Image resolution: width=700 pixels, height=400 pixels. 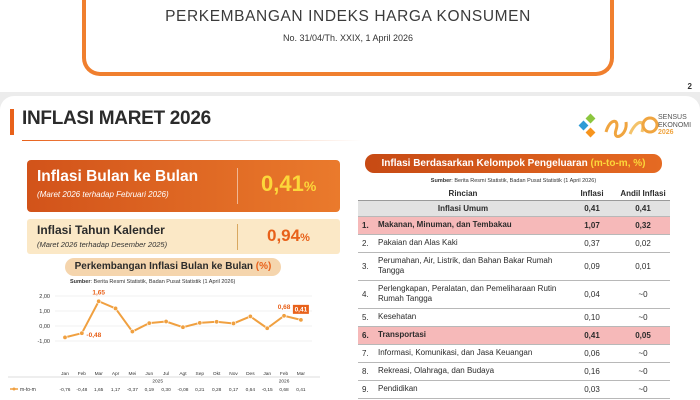 What do you see at coordinates (98, 292) in the screenshot?
I see `callout-label: 1,65` at bounding box center [98, 292].